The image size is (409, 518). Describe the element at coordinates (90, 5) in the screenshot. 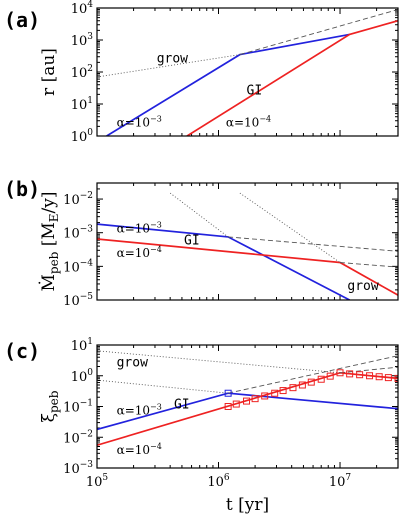

I see `tick-exponent: 4` at that location.